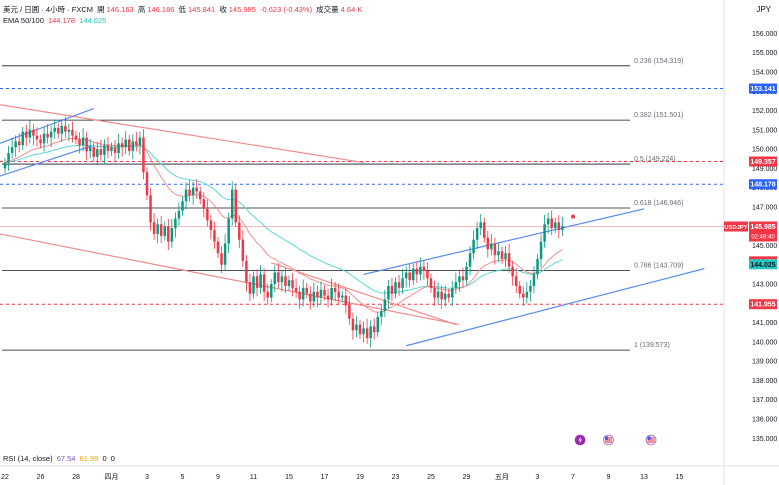  What do you see at coordinates (764, 381) in the screenshot?
I see `y-tick-label: 138.000` at bounding box center [764, 381].